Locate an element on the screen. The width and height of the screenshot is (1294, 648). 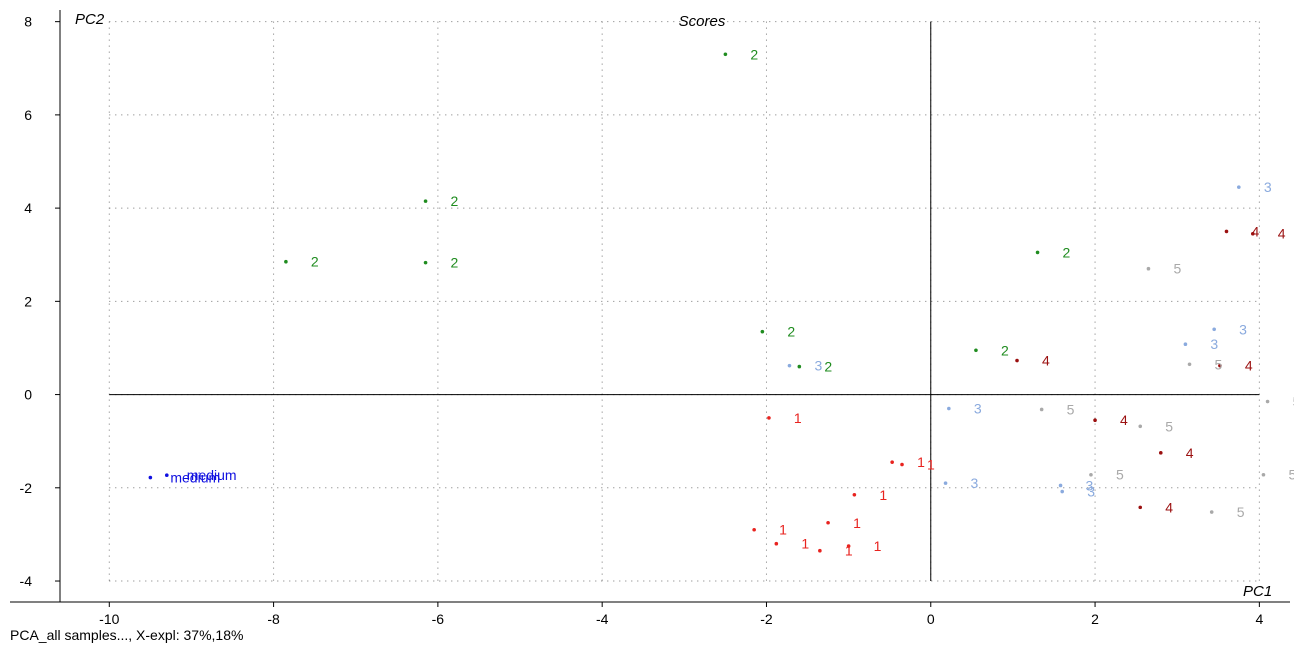
x-tick-label: -2 is located at coordinates (766, 619).